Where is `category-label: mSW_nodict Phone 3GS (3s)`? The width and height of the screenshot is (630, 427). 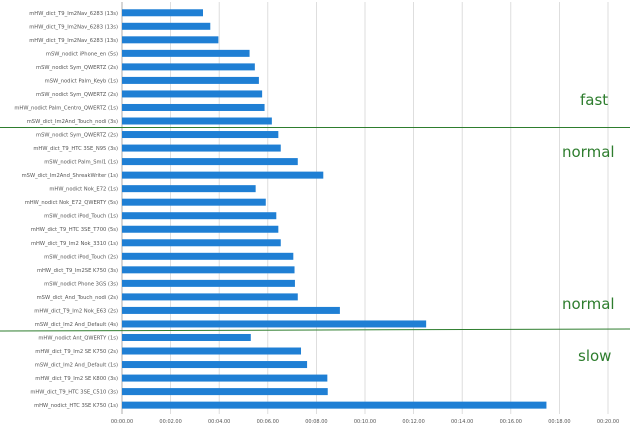 category-label: mSW_nodict Phone 3GS (3s) is located at coordinates (81, 284).